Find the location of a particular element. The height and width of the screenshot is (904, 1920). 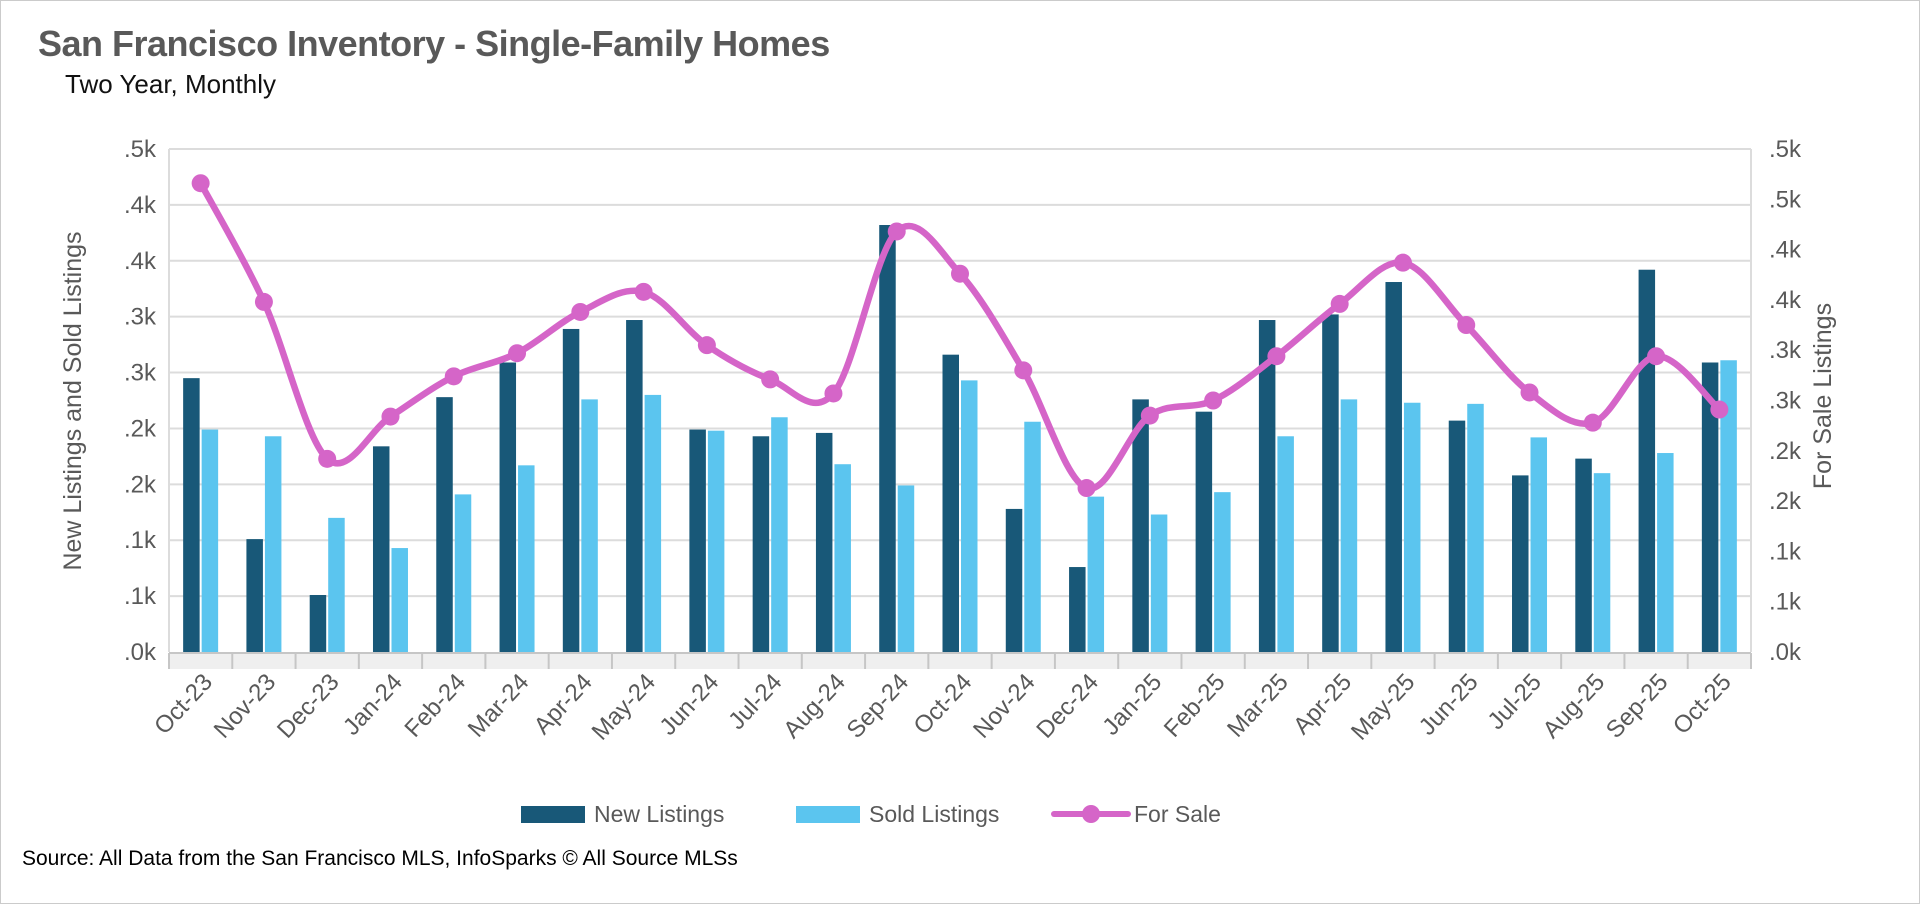

legend-item-sold-listings: Sold Listings is located at coordinates (897, 814).